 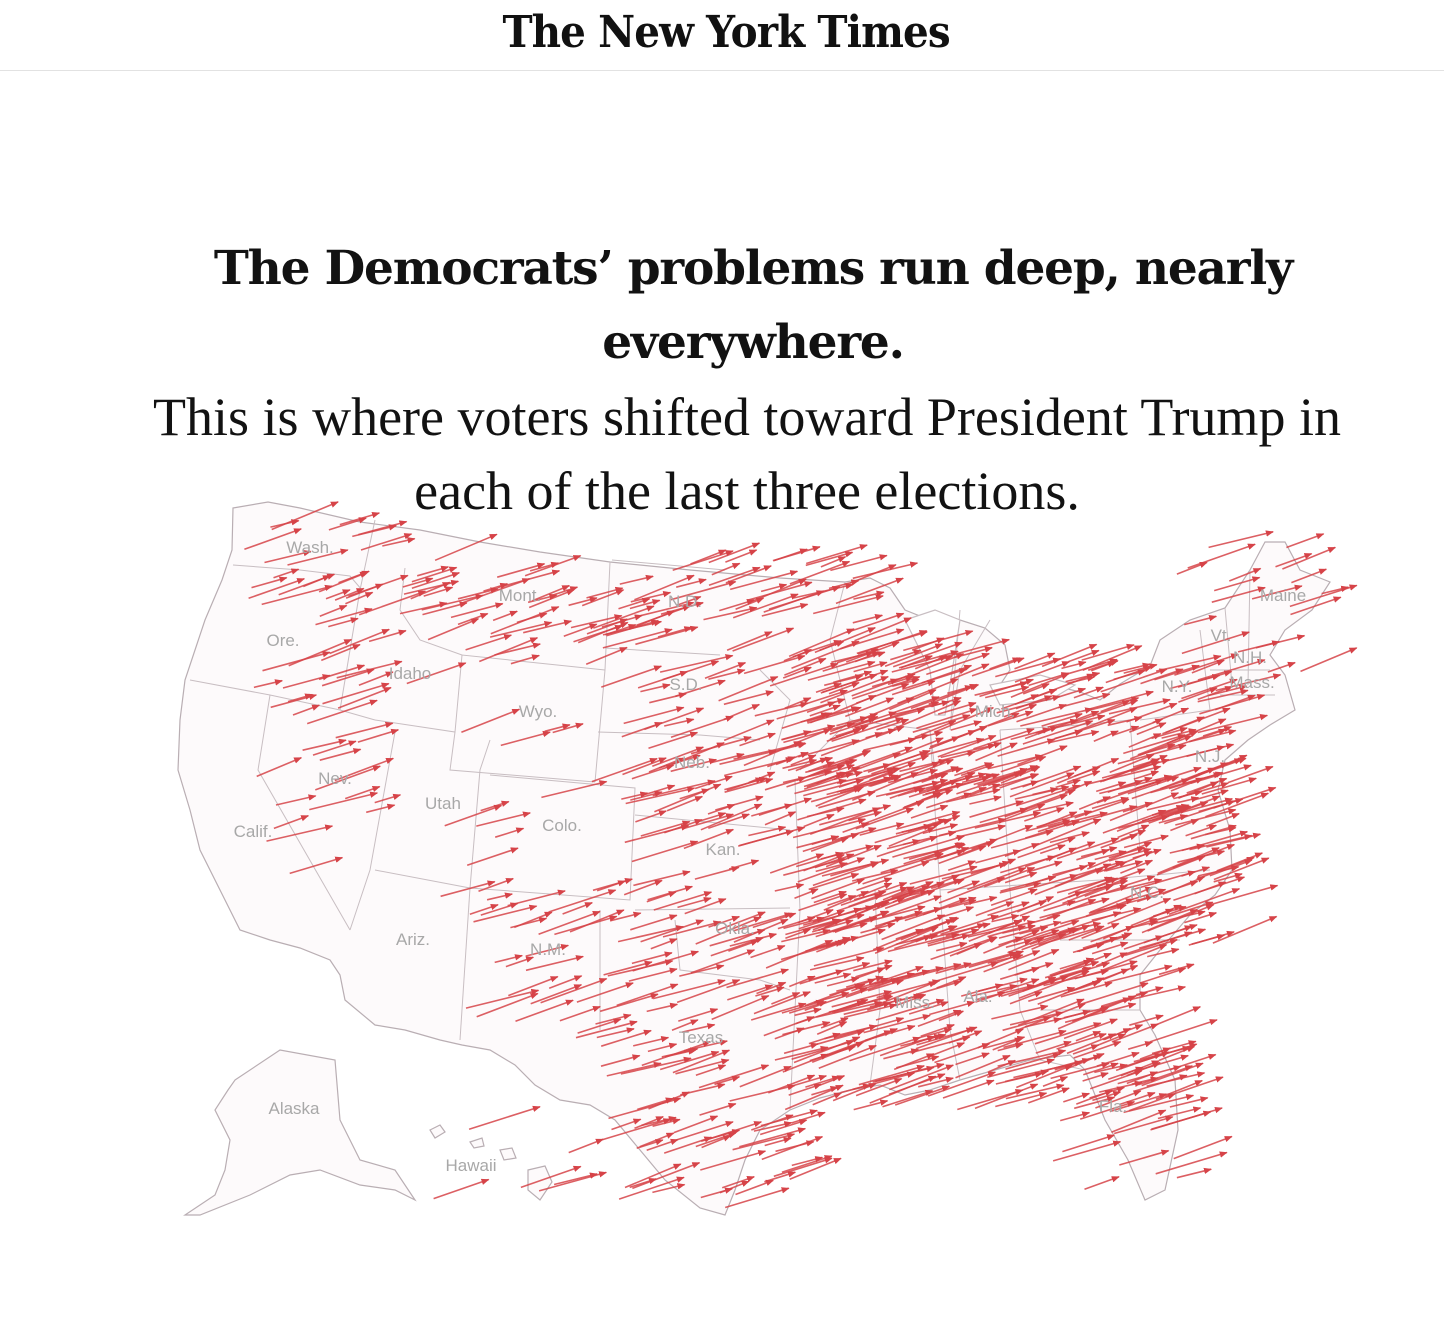 I want to click on state-label: S.D., so click(x=685, y=684).